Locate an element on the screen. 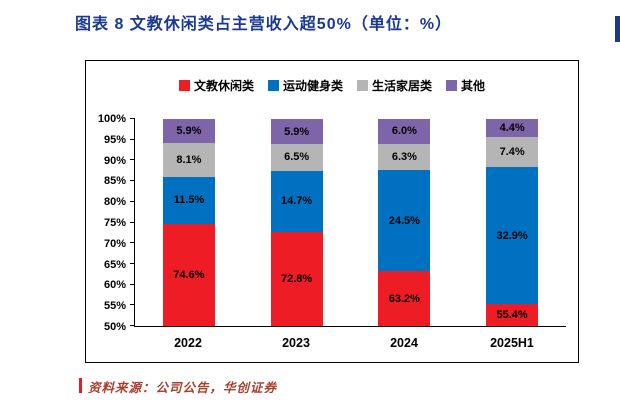 The image size is (620, 407). chart-title: 图表 8 文教休闲类占主营收入超50%（单位：%） is located at coordinates (264, 24).